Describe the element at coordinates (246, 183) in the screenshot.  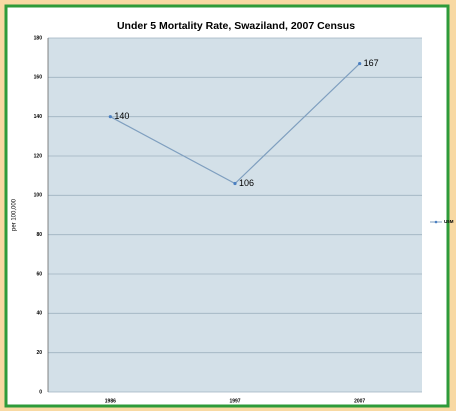
I see `data-label: 106` at that location.